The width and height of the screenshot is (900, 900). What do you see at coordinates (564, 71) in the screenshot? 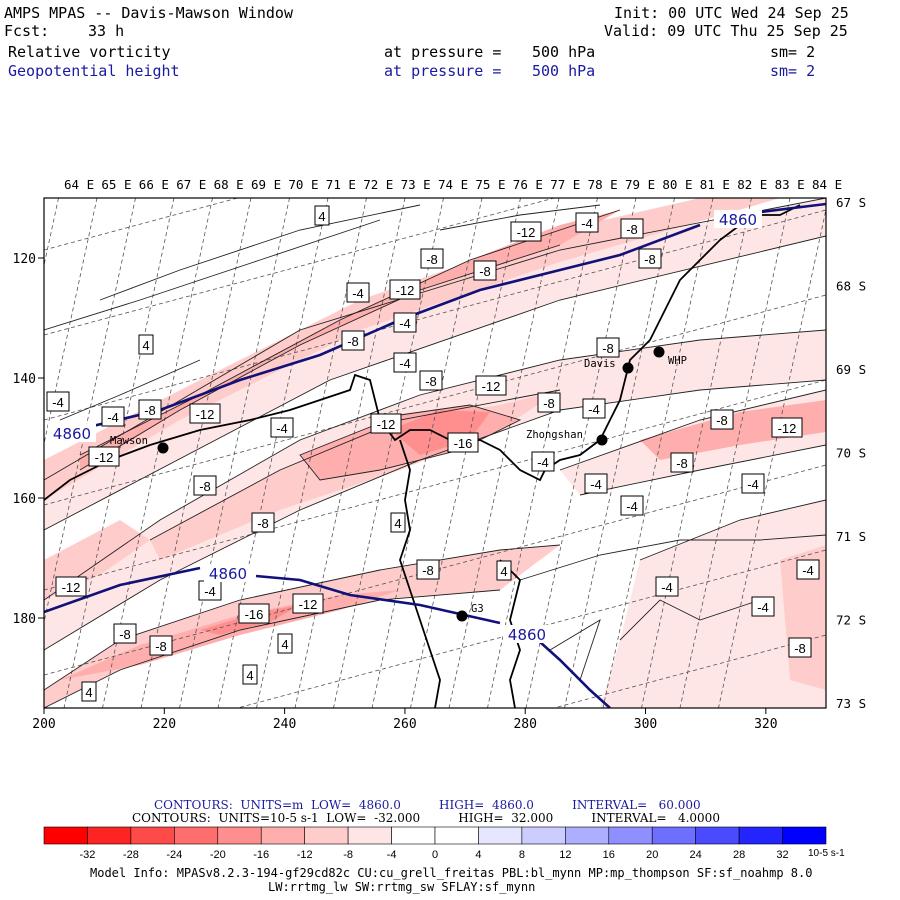
I see `field2-level: 500 hPa` at bounding box center [564, 71].